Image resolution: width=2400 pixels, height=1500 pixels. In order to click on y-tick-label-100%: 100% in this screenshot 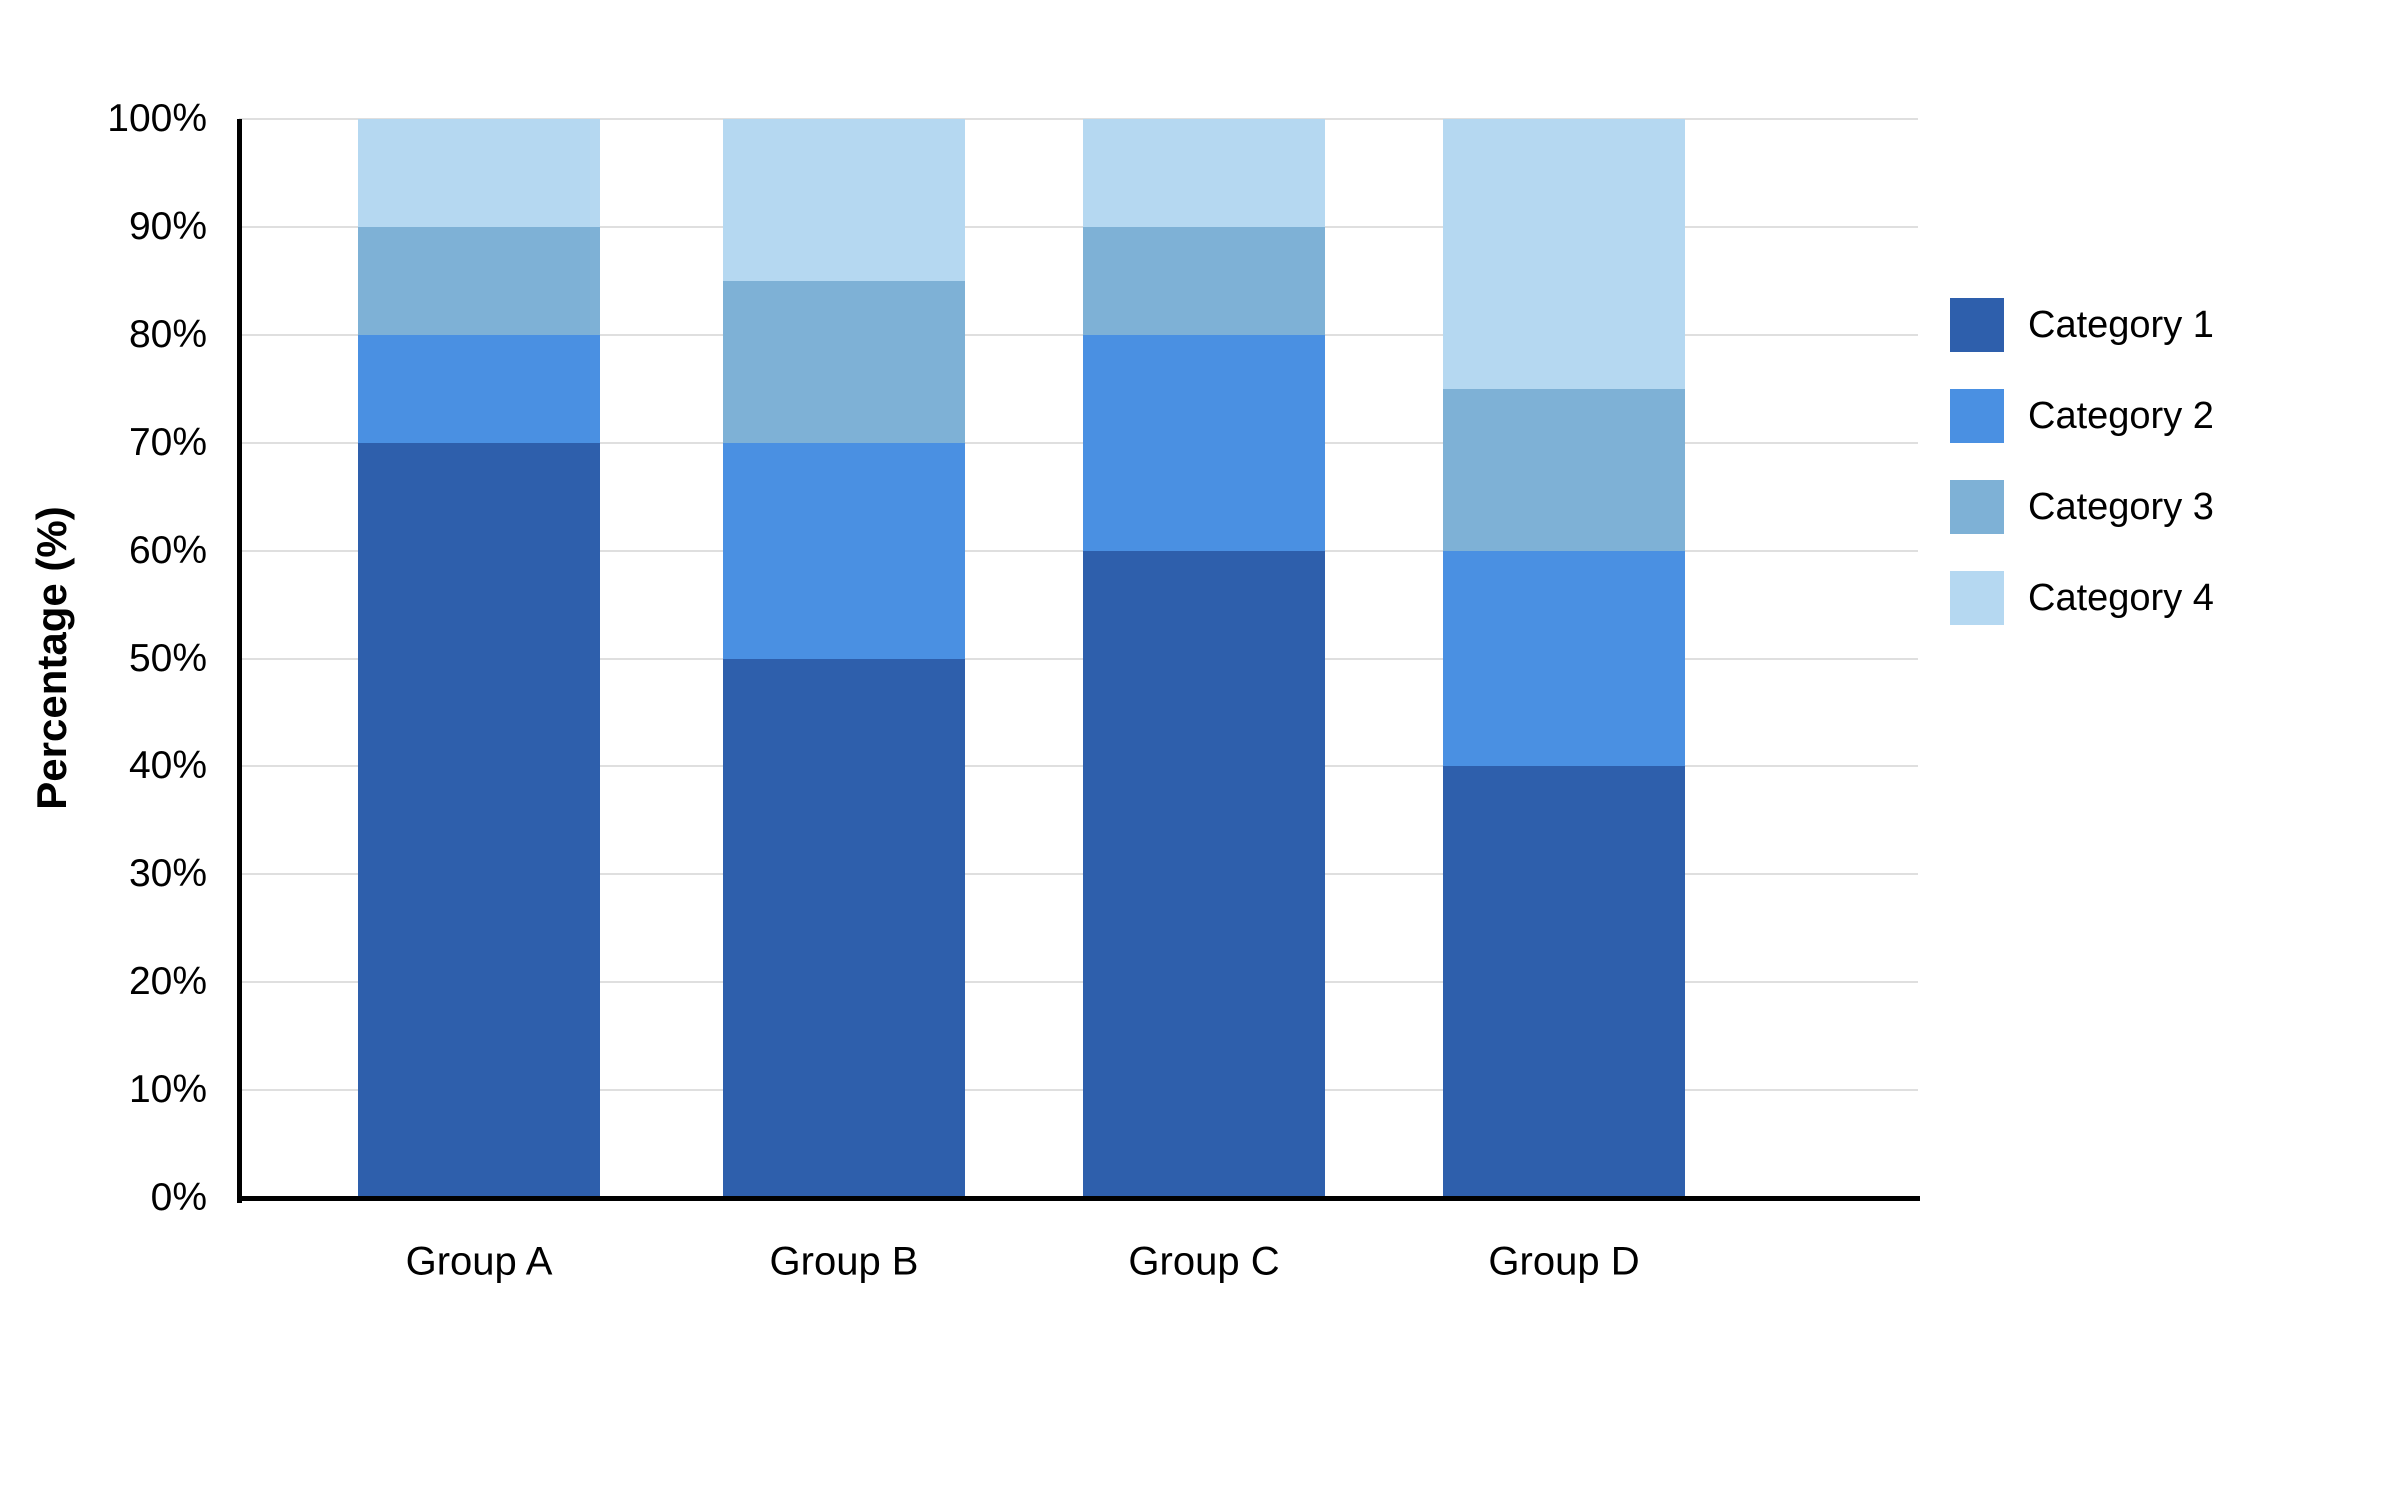, I will do `click(157, 118)`.